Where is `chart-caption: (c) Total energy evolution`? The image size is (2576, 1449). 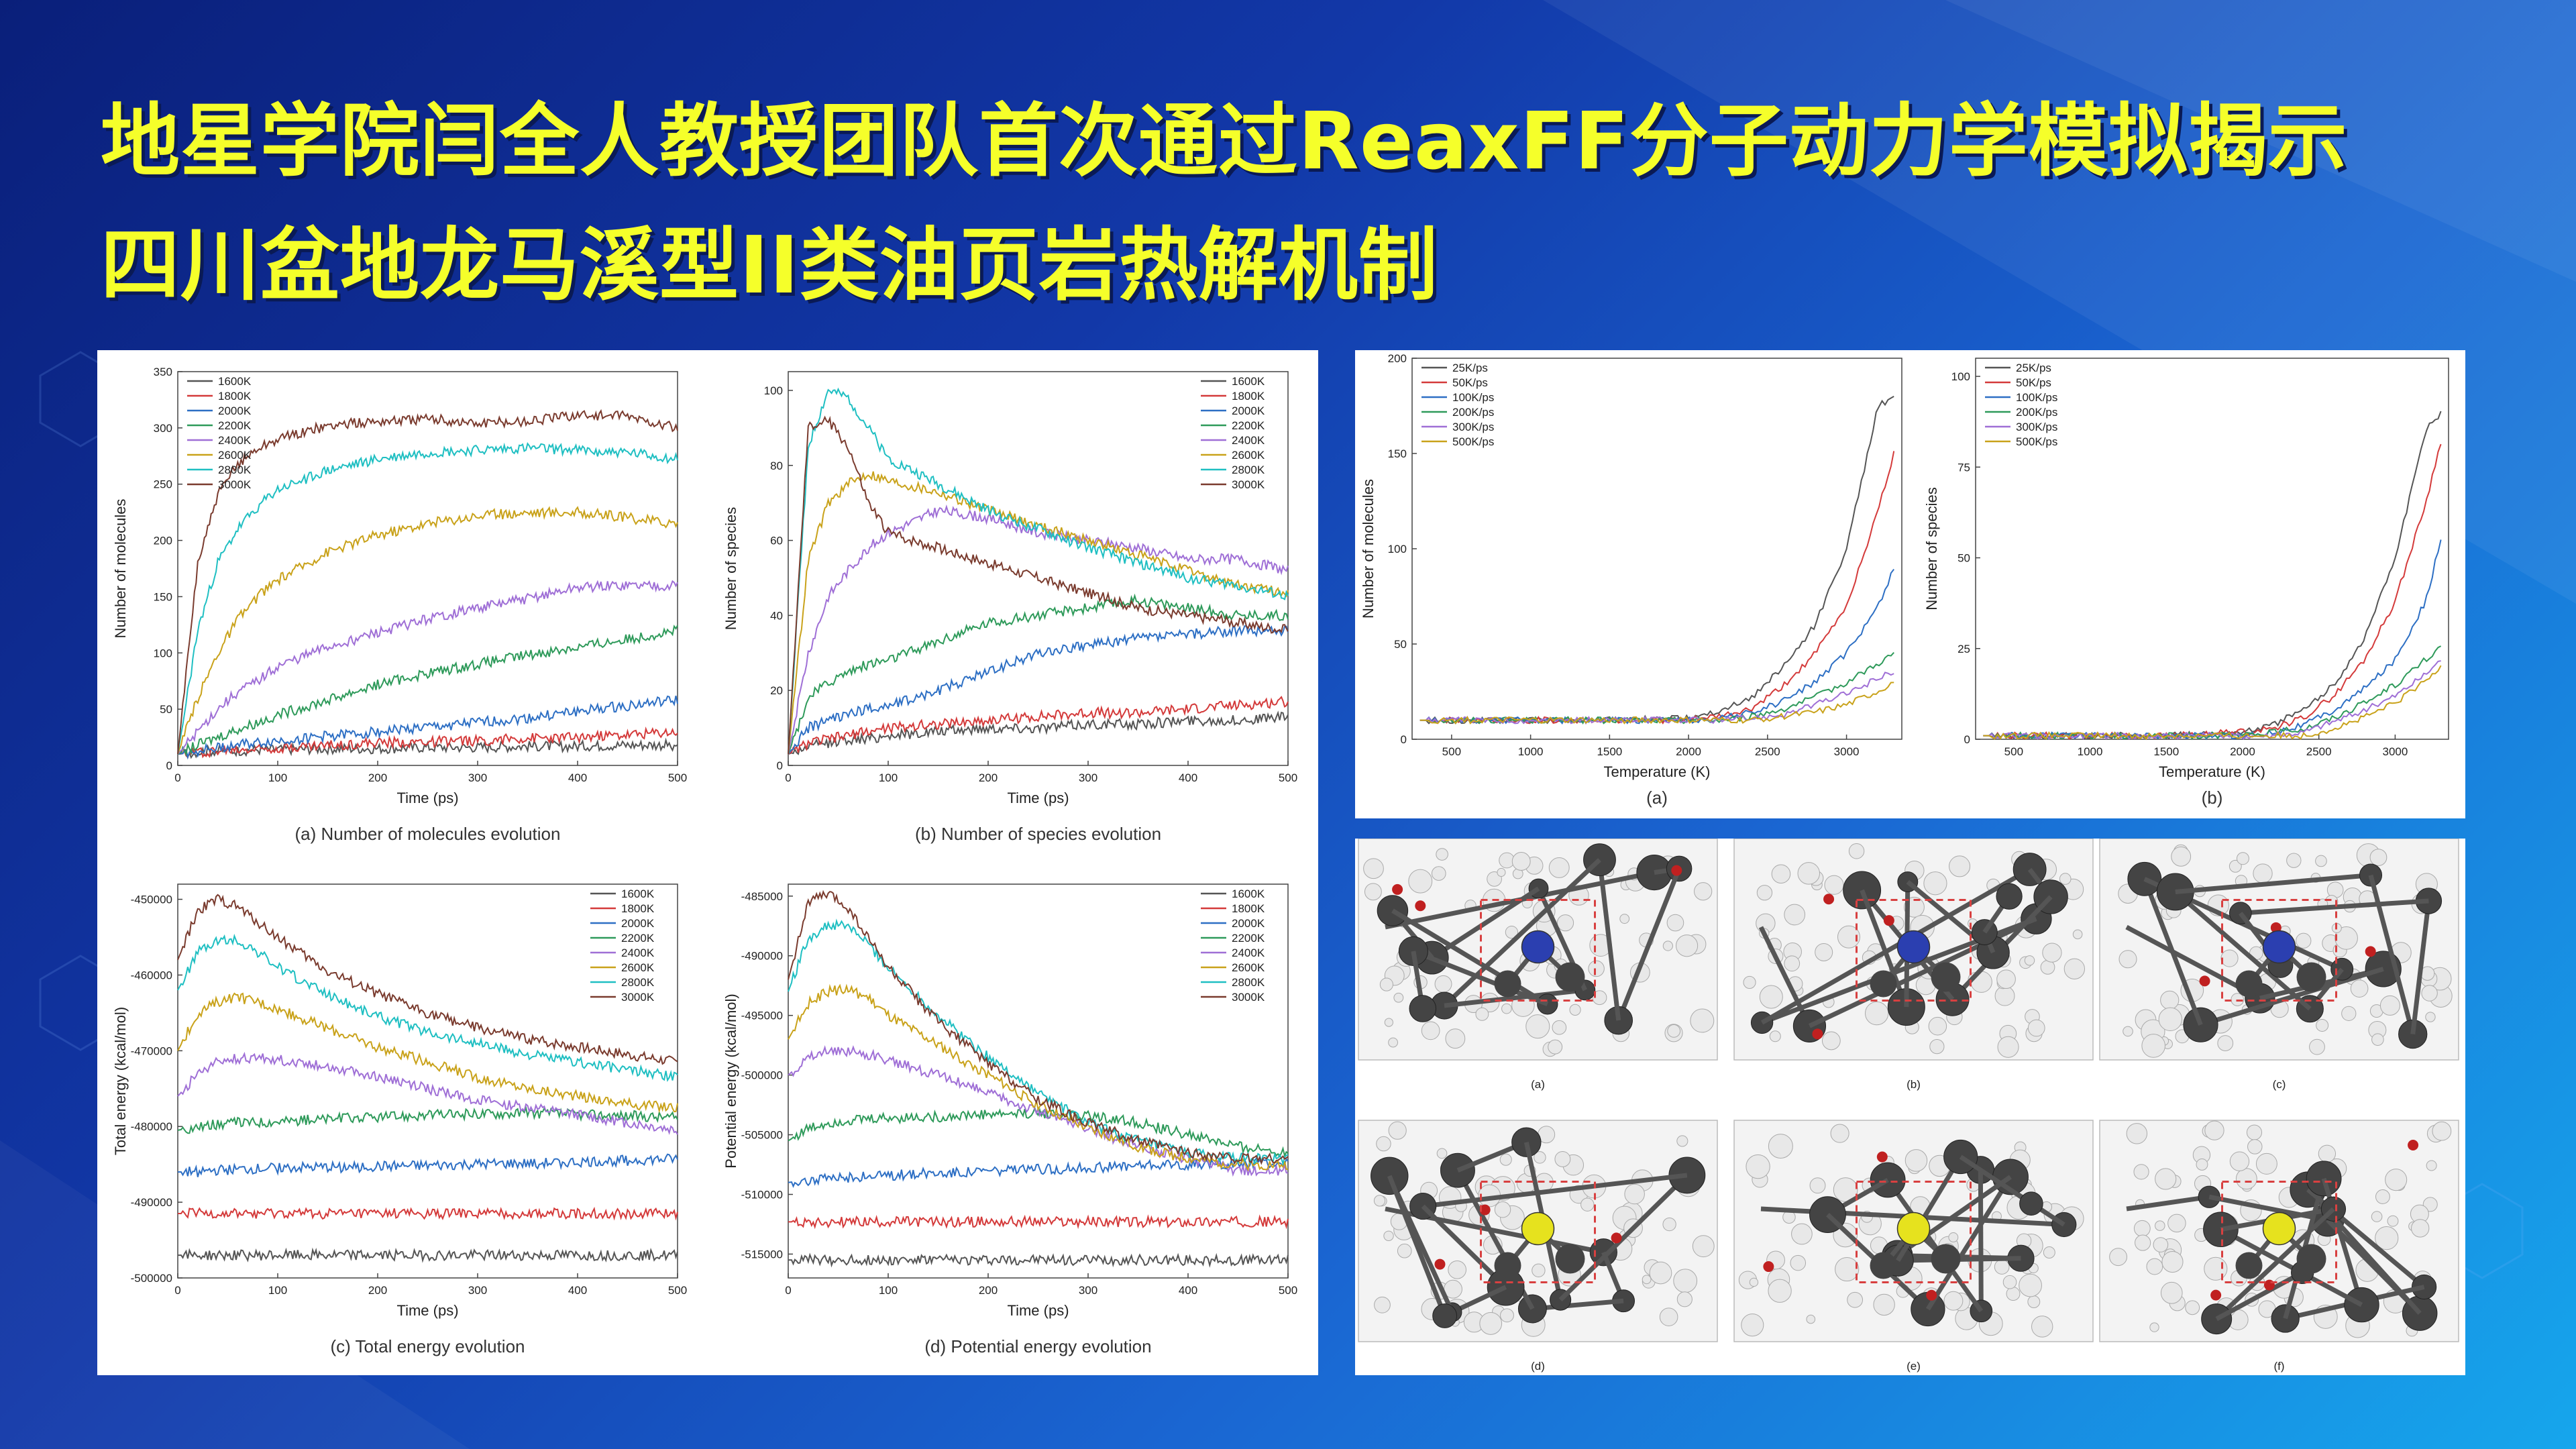
chart-caption: (c) Total energy evolution is located at coordinates (427, 1346).